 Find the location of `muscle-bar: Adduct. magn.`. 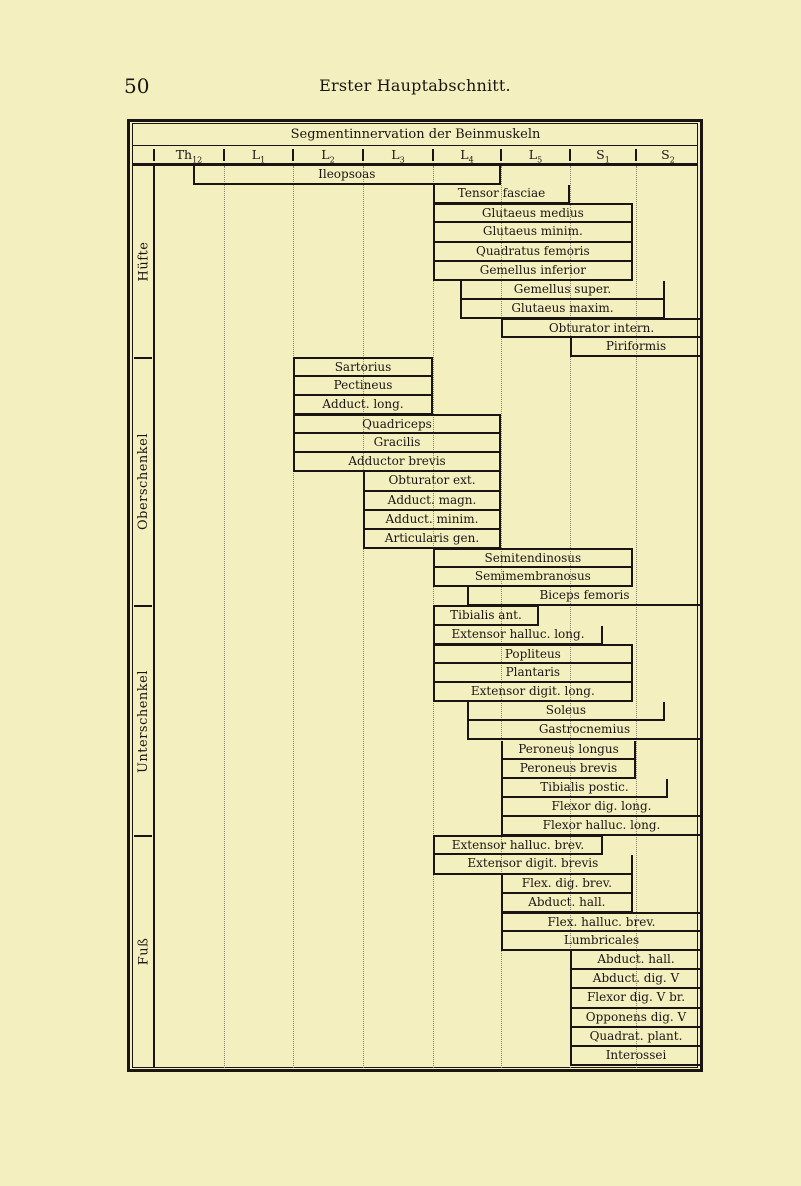

muscle-bar: Adduct. magn. is located at coordinates (432, 501).